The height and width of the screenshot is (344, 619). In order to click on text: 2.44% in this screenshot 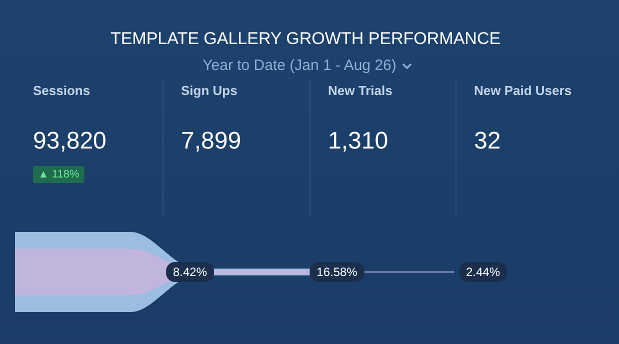, I will do `click(483, 272)`.